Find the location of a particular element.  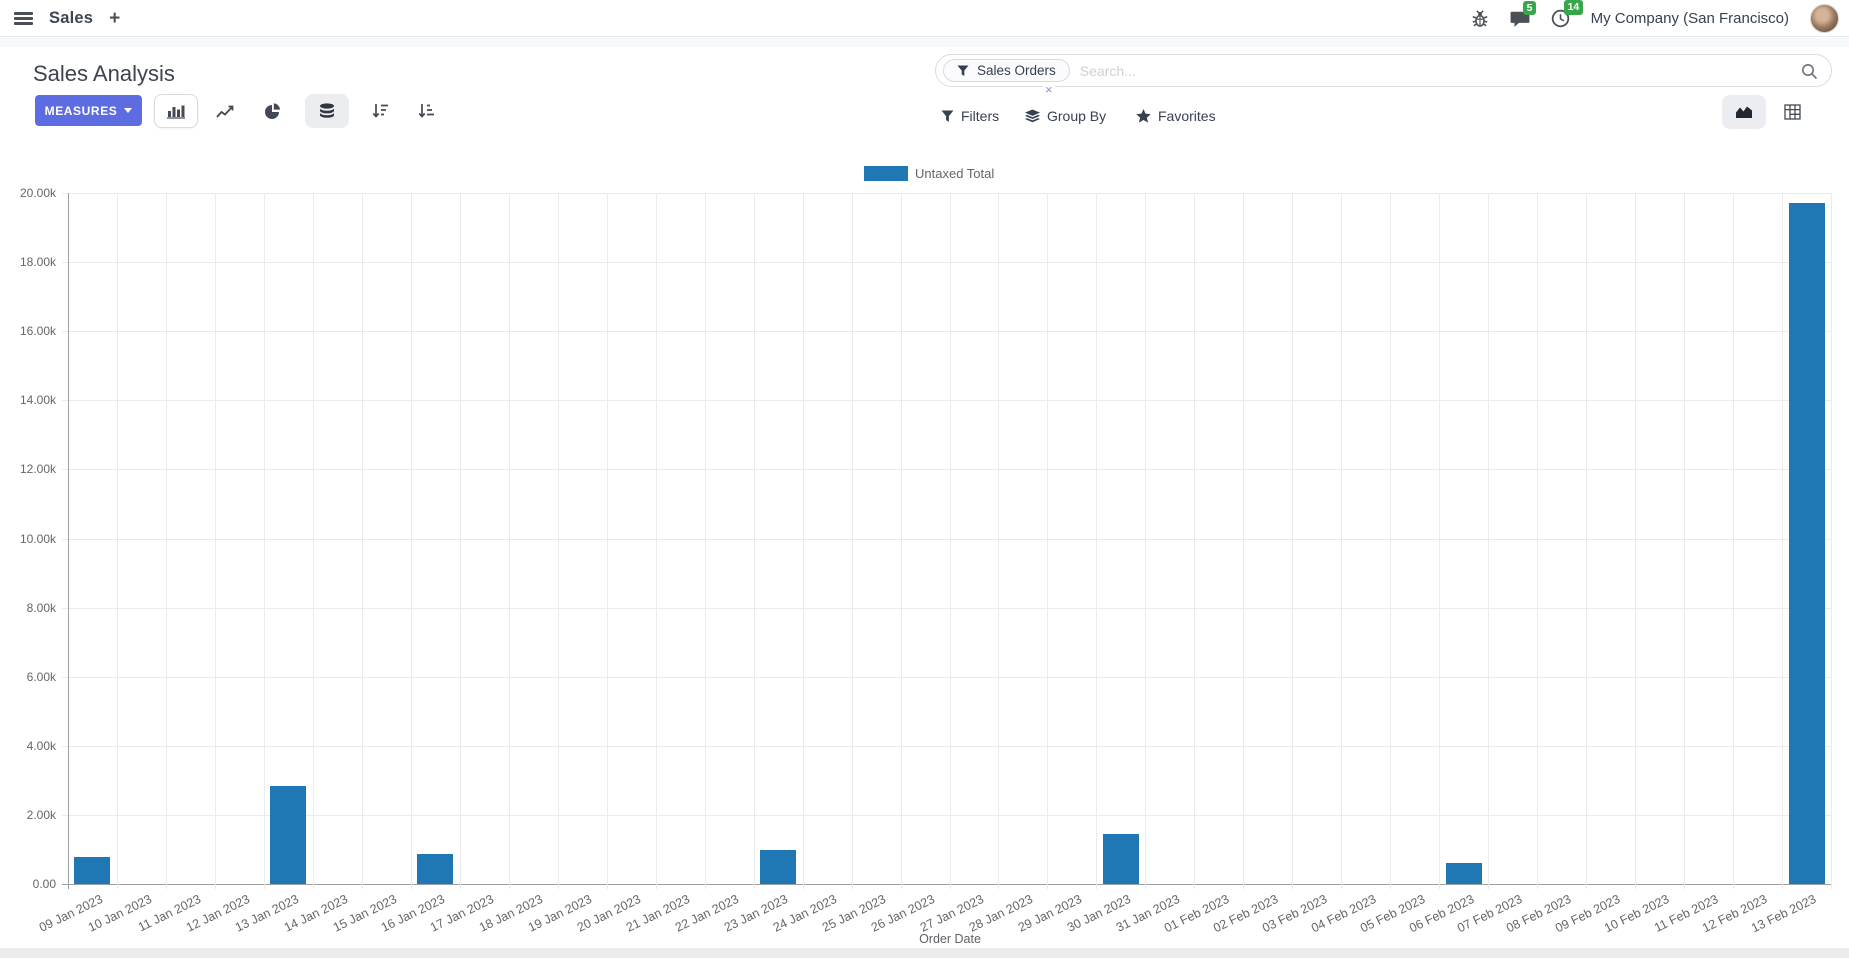

app-menu-sales: Sales is located at coordinates (71, 18).